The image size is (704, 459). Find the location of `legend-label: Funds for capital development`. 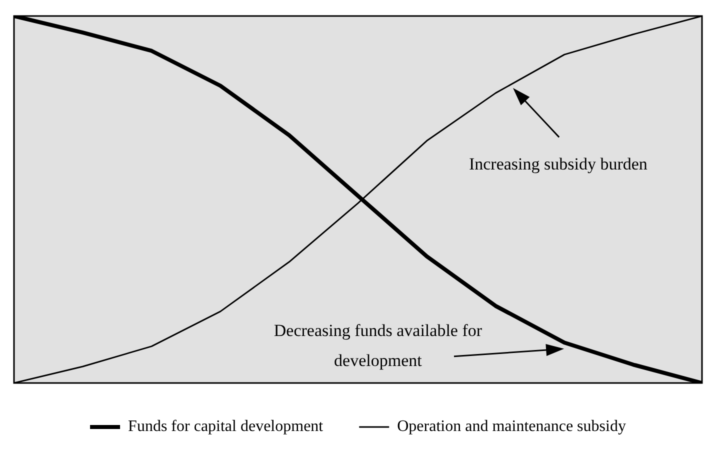

legend-label: Funds for capital development is located at coordinates (226, 427).